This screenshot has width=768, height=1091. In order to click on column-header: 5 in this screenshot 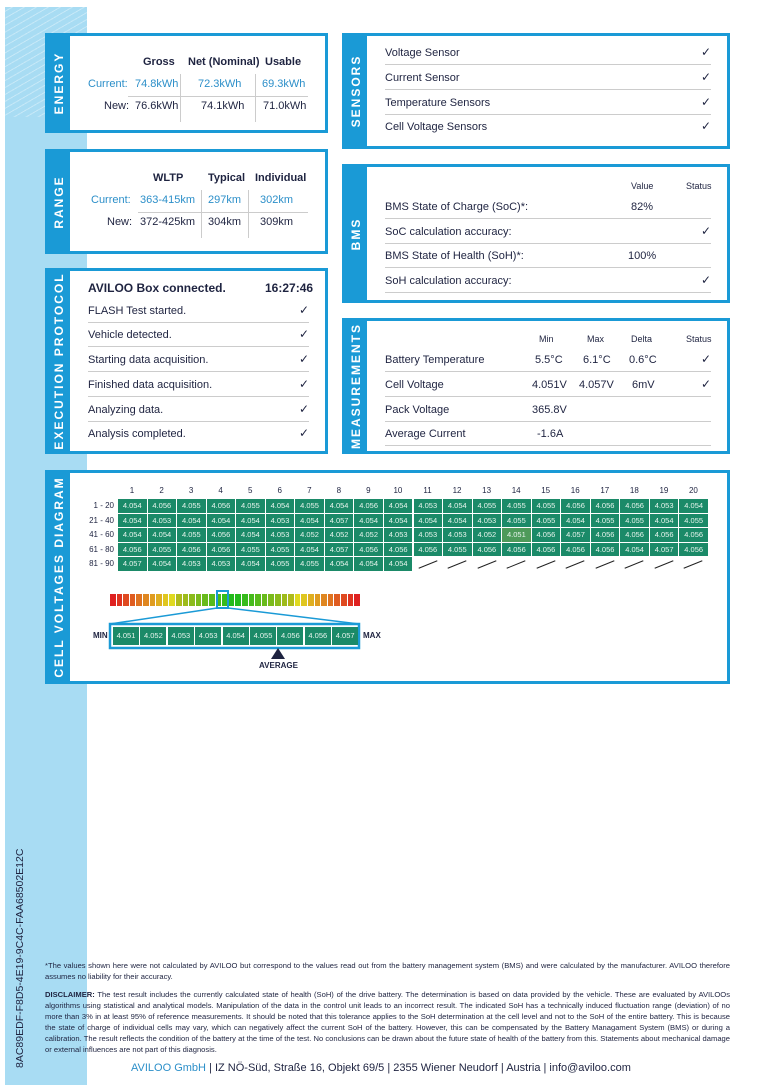, I will do `click(250, 490)`.